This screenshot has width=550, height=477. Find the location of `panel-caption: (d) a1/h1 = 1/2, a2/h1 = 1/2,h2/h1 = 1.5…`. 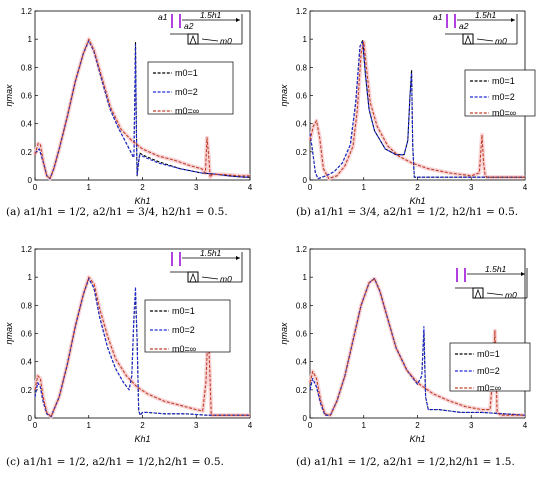

panel-caption: (d) a1/h1 = 1/2, a2/h1 = 1/2,h2/h1 = 1.5… is located at coordinates (405, 462).